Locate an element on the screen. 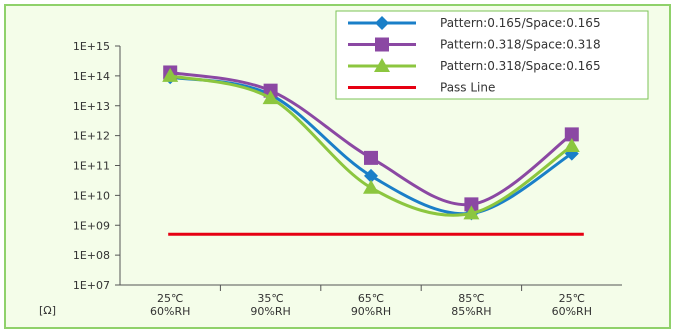  x-tick-label: 65℃ 90%RH is located at coordinates (371, 305).